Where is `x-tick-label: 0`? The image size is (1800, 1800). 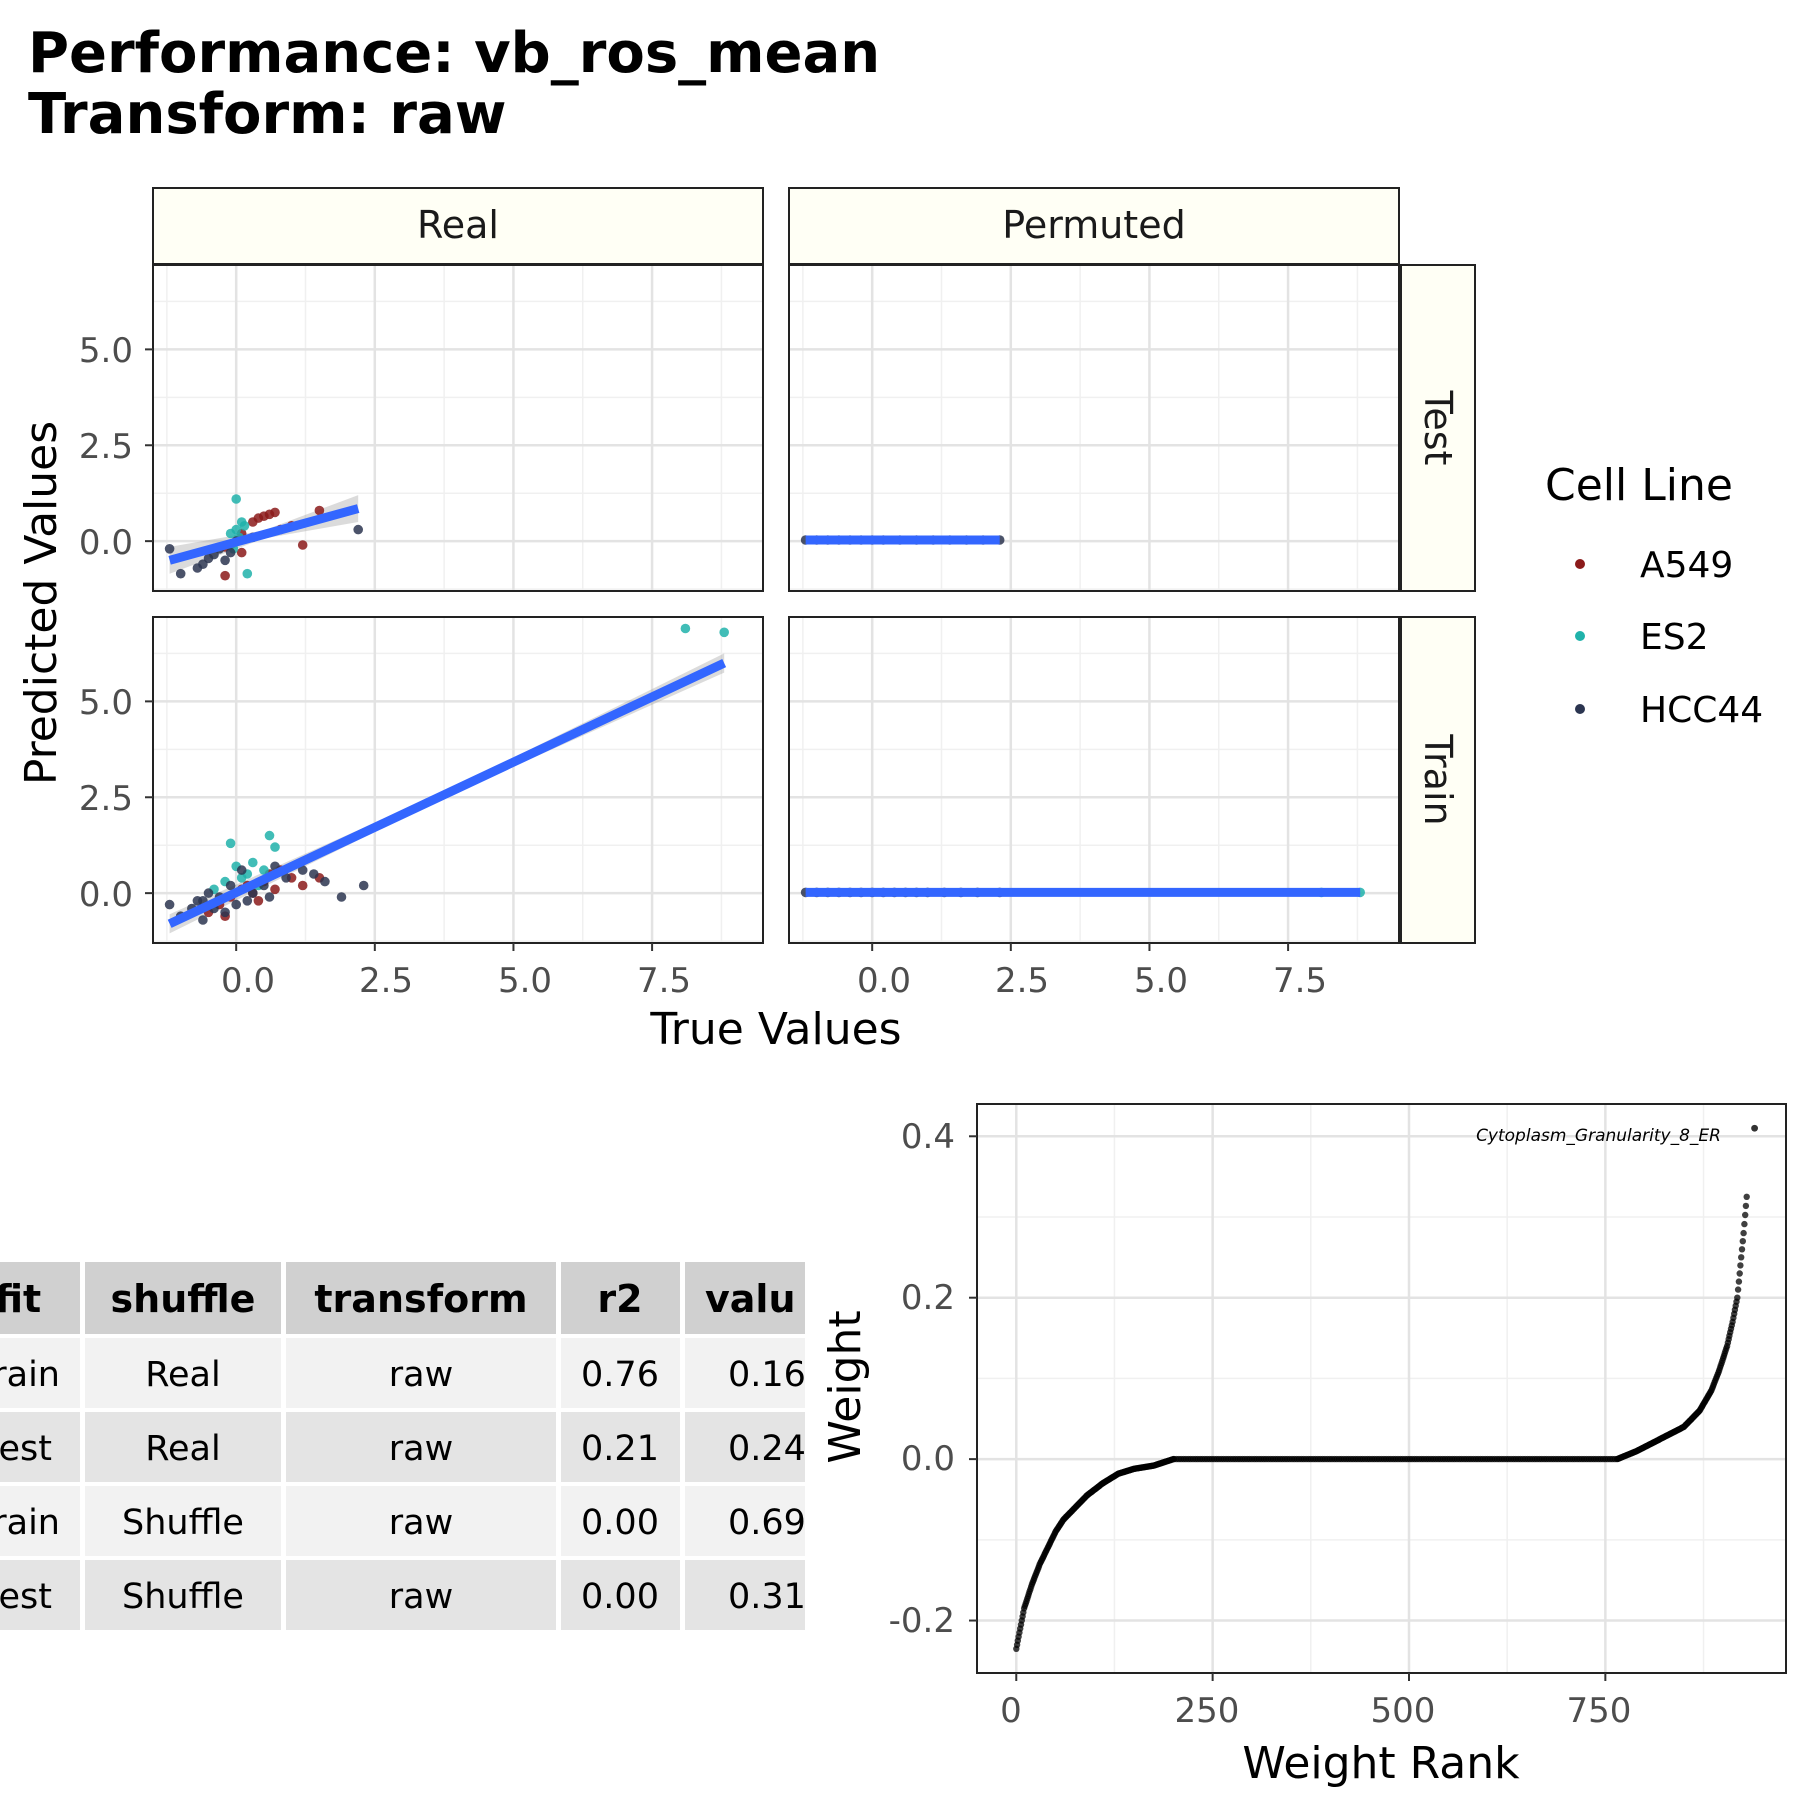 x-tick-label: 0 is located at coordinates (1011, 1711).